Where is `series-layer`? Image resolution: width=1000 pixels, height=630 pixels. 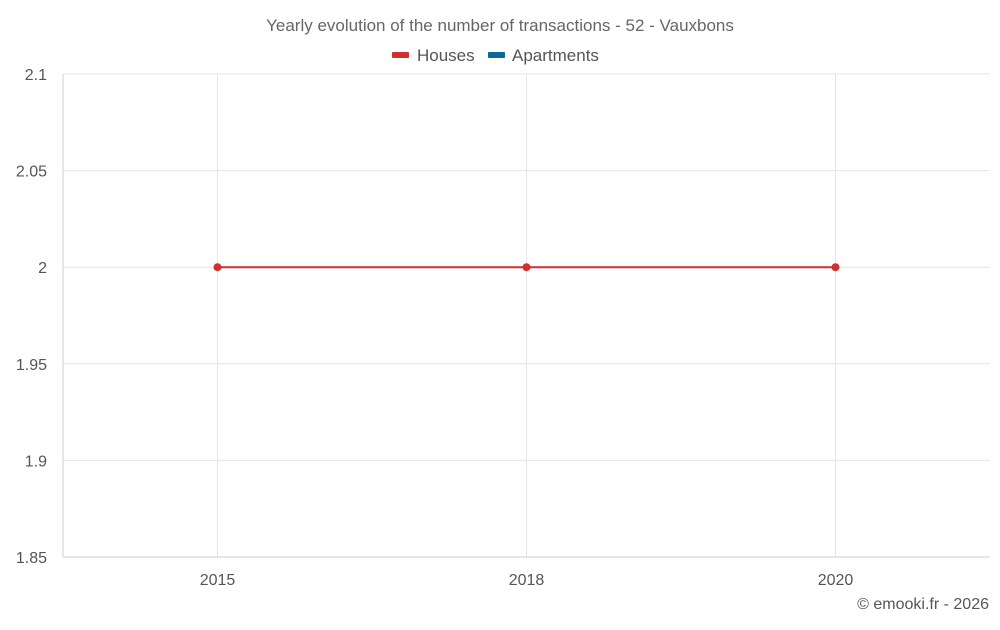 series-layer is located at coordinates (526, 267).